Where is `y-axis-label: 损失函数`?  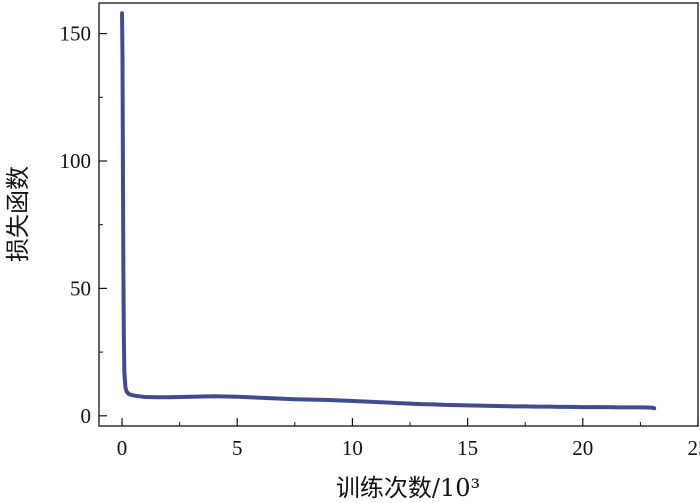 y-axis-label: 损失函数 is located at coordinates (18, 214).